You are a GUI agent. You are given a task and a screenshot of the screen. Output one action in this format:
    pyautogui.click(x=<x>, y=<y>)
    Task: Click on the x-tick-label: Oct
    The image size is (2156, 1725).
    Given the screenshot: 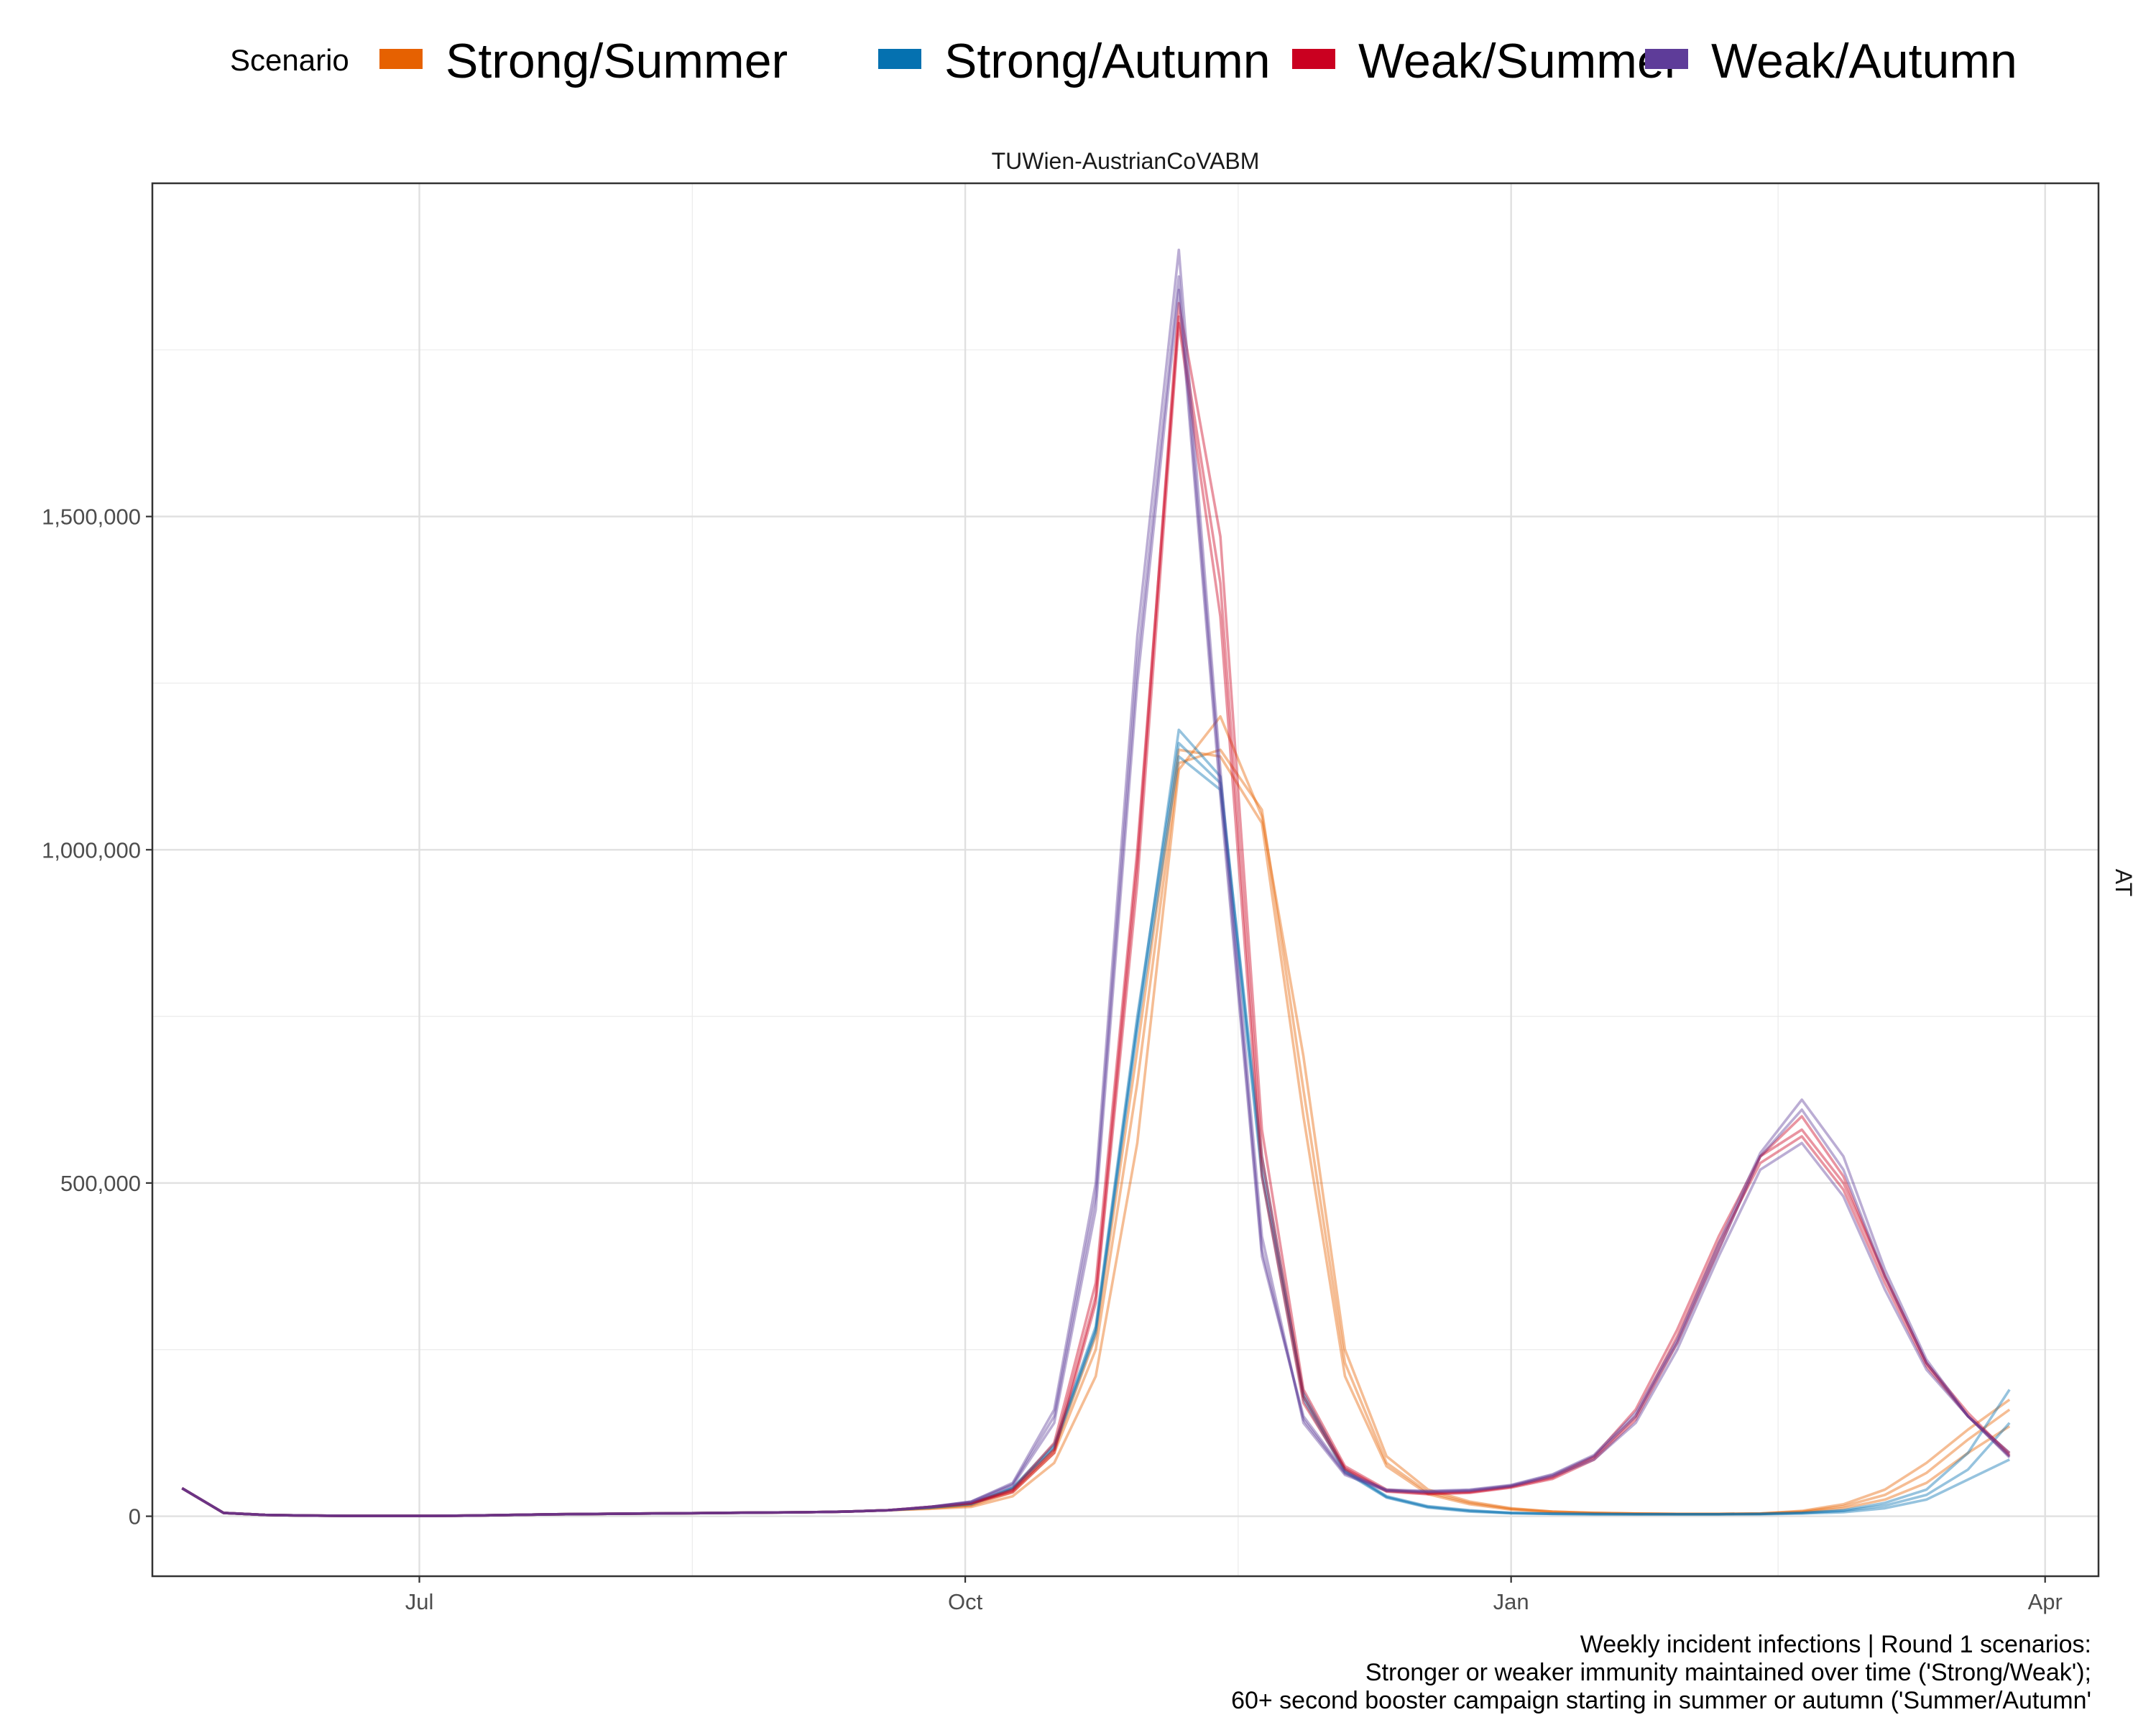 What is the action you would take?
    pyautogui.click(x=965, y=1601)
    